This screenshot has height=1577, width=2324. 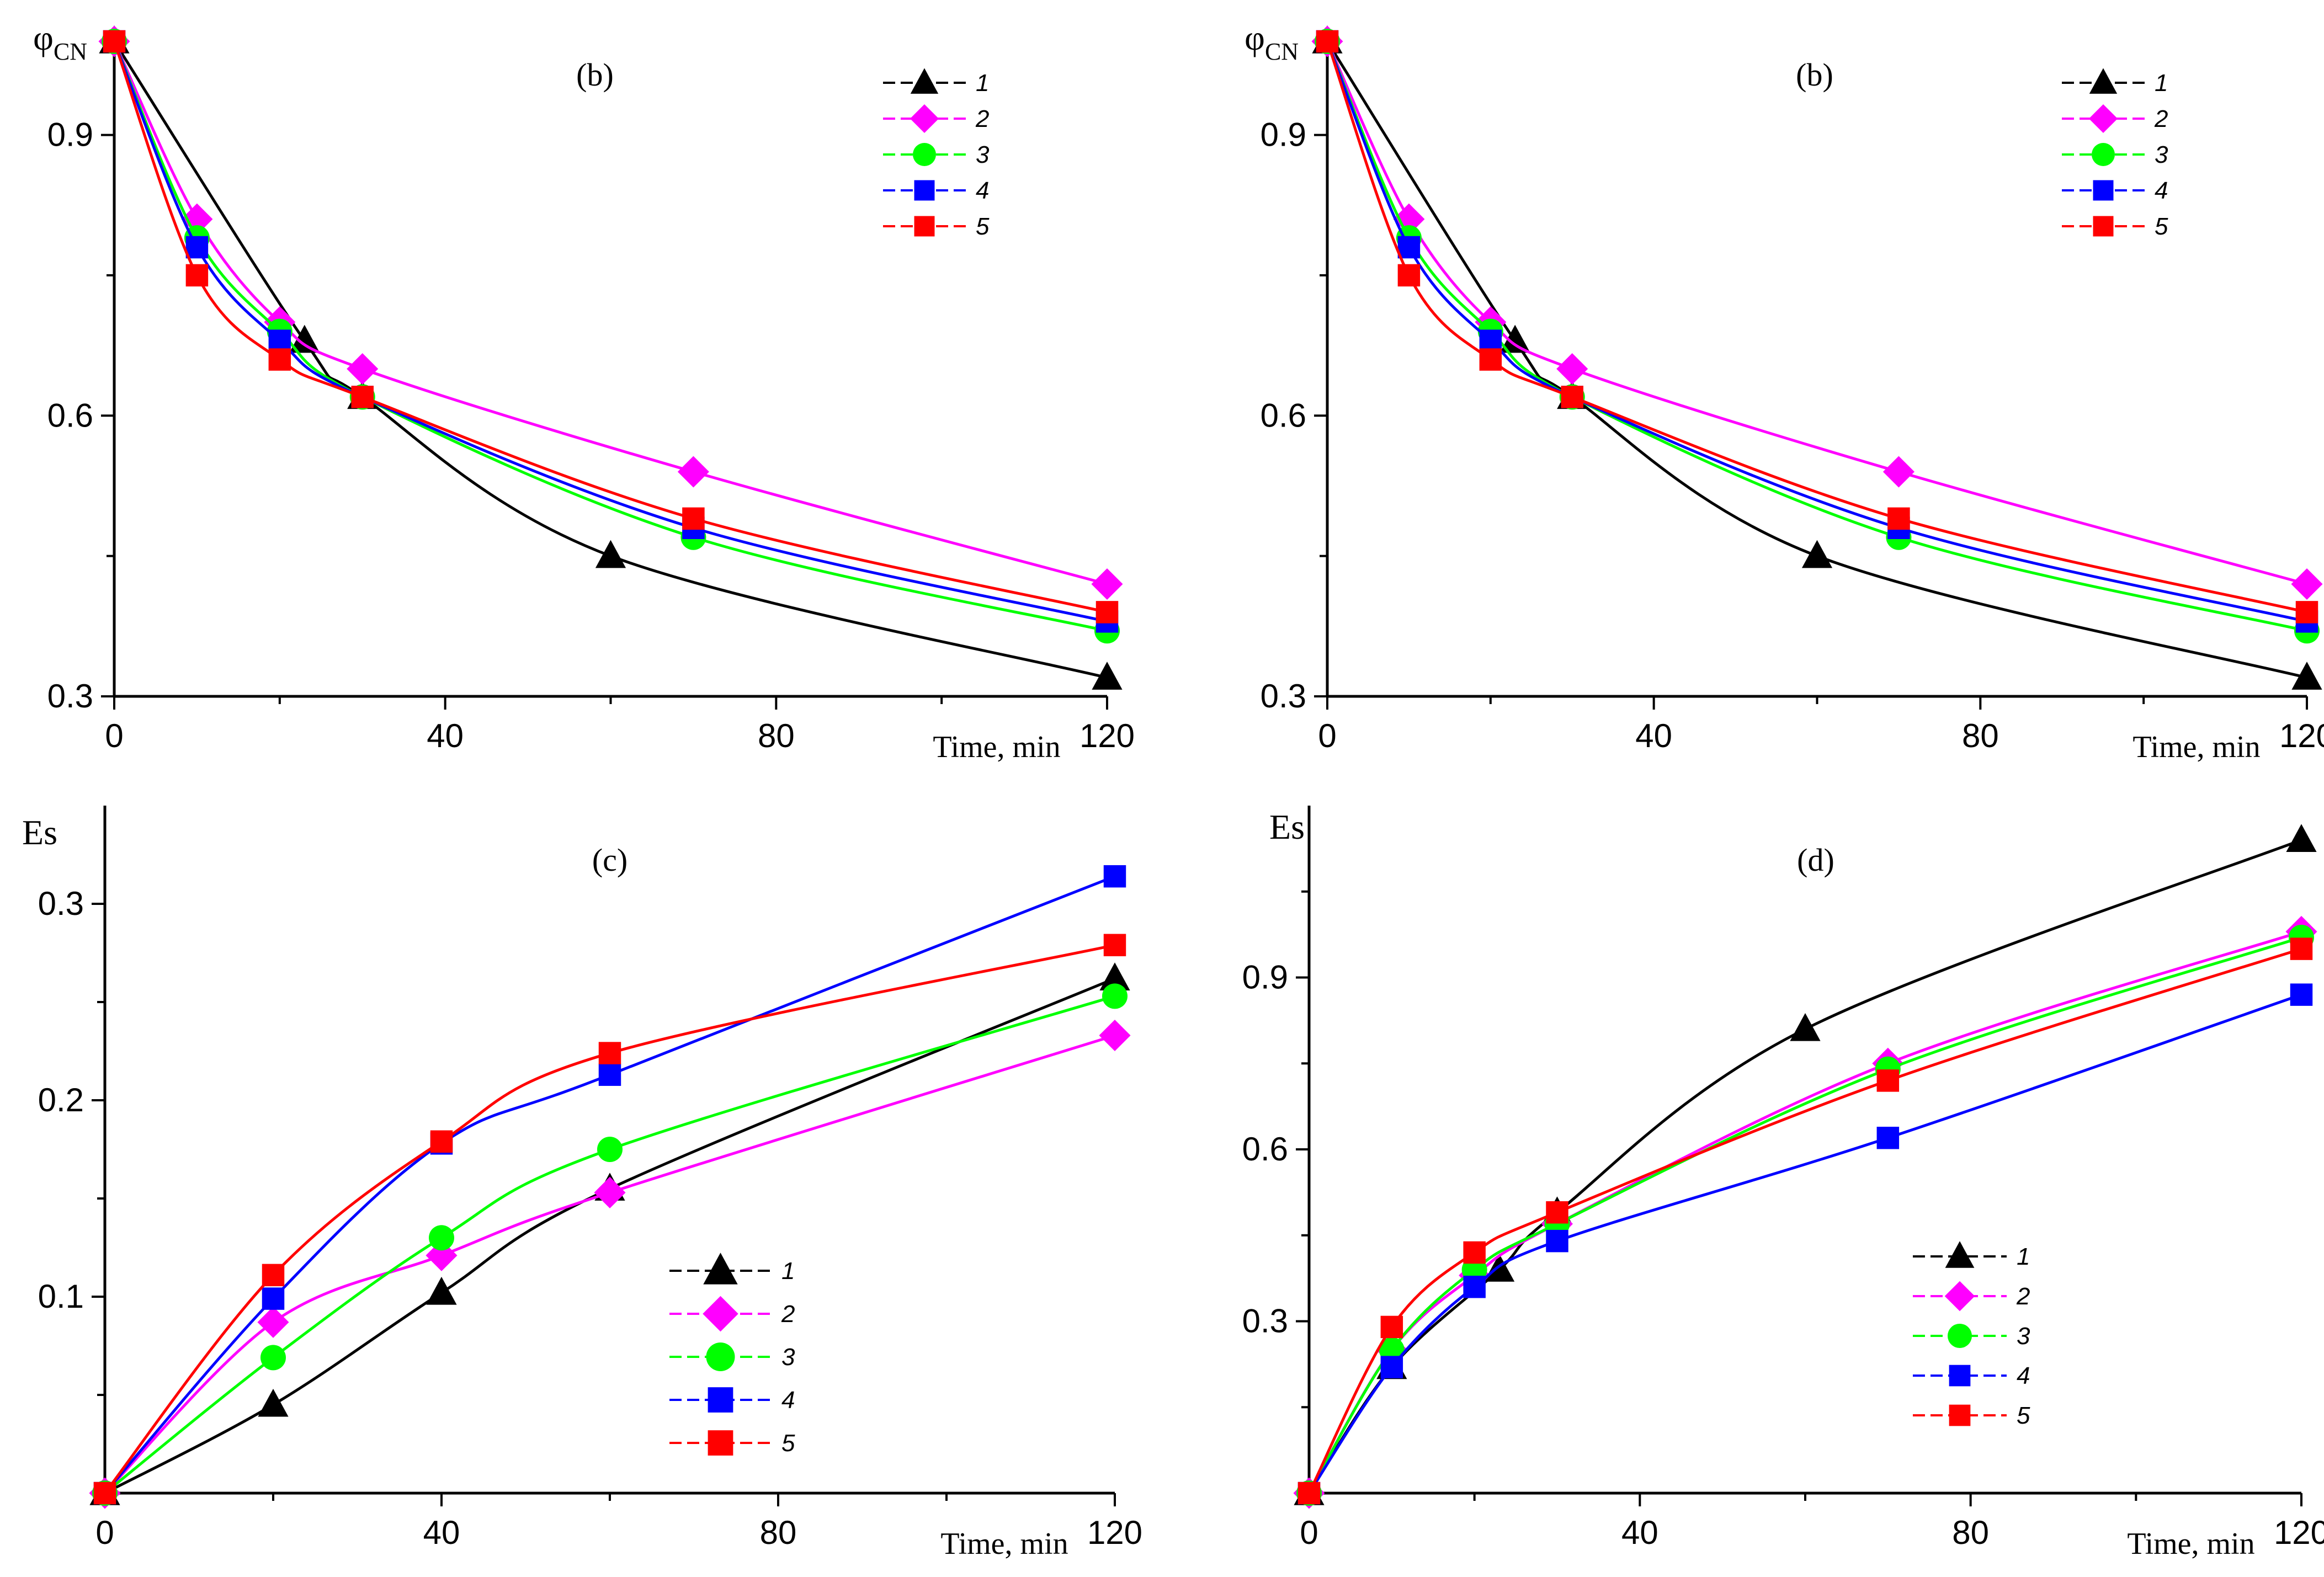 What do you see at coordinates (1272, 42) in the screenshot?
I see `y-axis-label: φCN` at bounding box center [1272, 42].